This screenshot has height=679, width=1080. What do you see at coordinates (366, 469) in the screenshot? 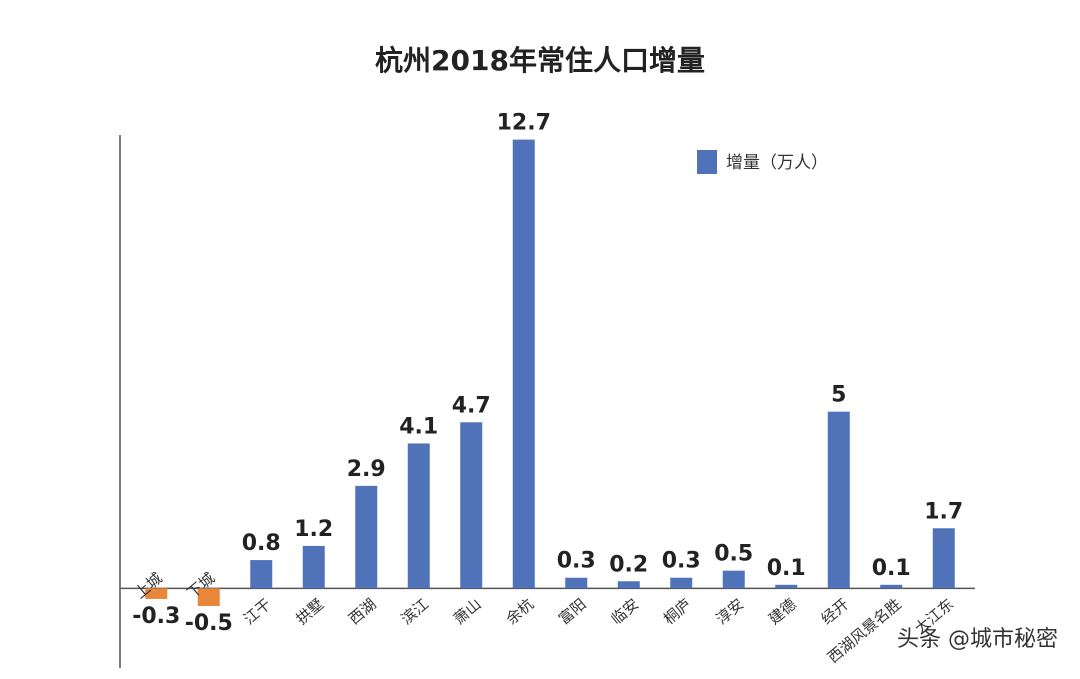
I see `data-label: 2.9` at bounding box center [366, 469].